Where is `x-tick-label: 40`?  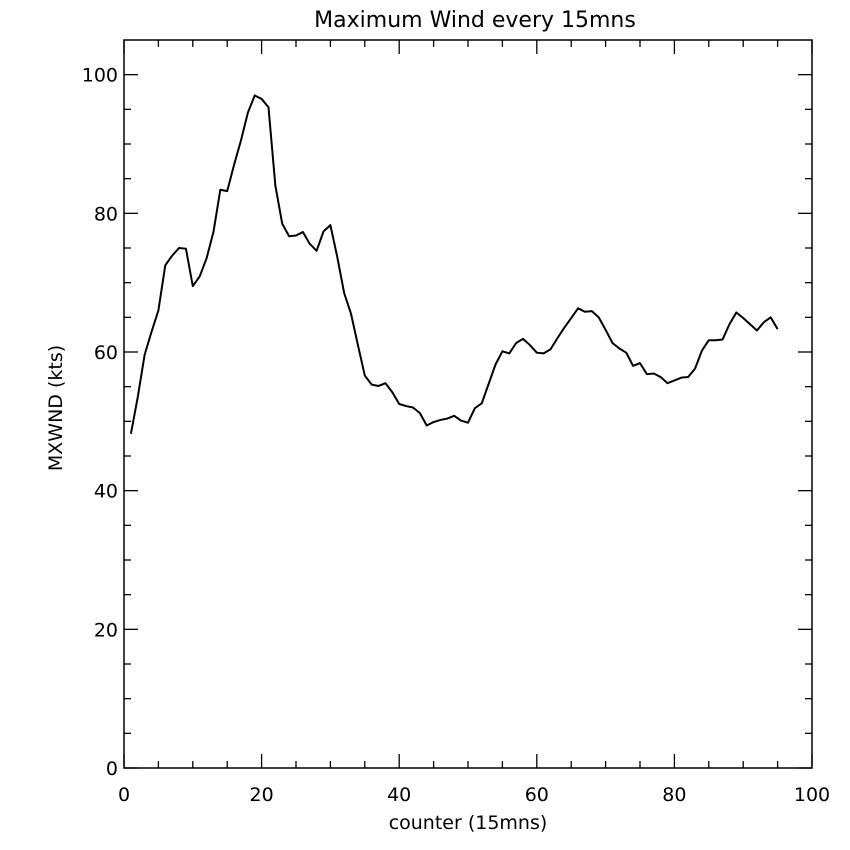 x-tick-label: 40 is located at coordinates (399, 795).